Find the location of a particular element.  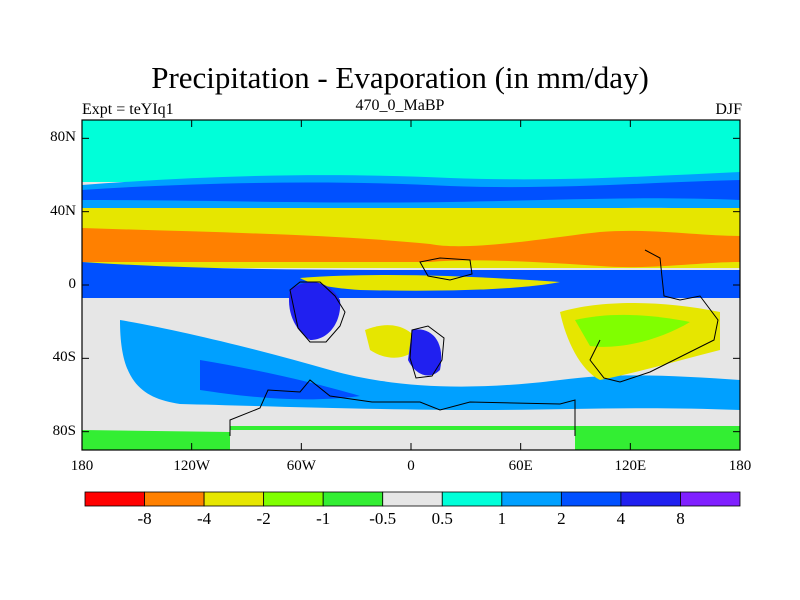

wet-region-west is located at coordinates (314, 311).